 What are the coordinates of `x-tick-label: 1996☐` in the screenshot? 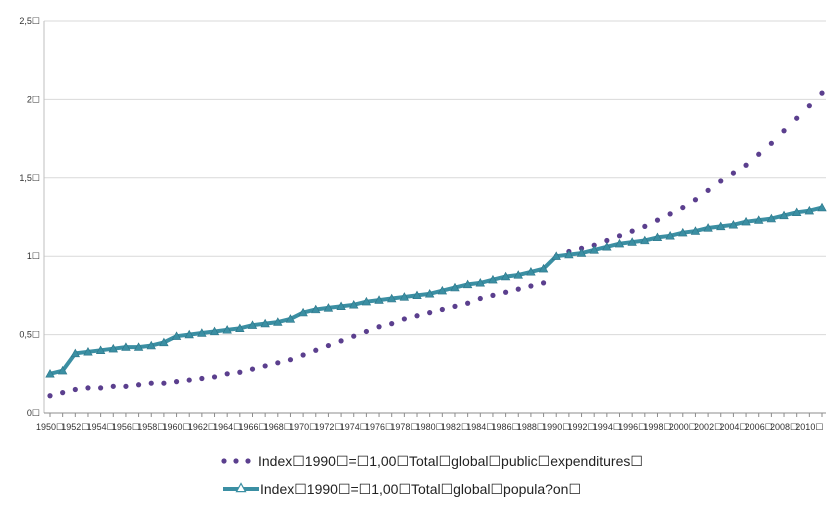 It's located at (632, 427).